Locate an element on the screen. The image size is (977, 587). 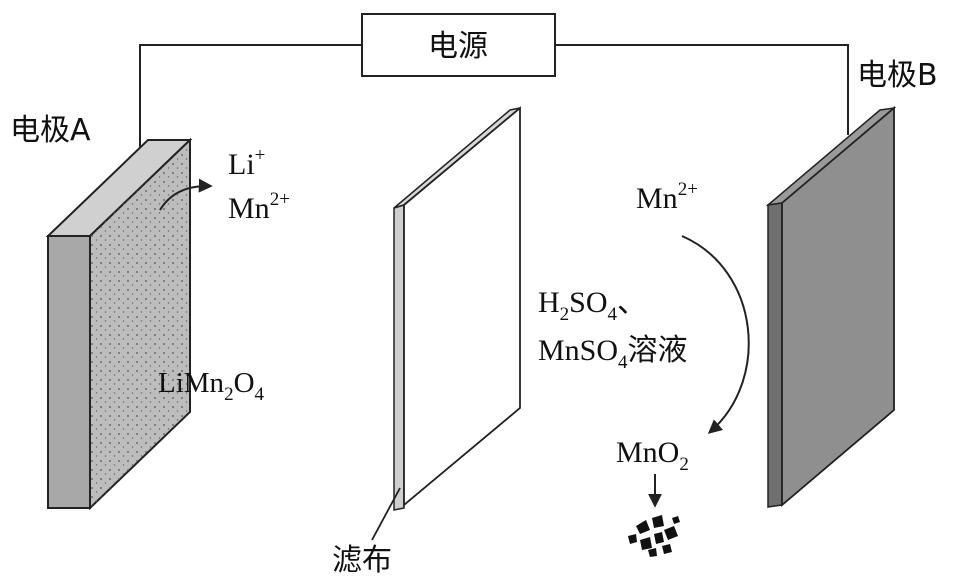
power-source-label: 电源 is located at coordinates (458, 46).